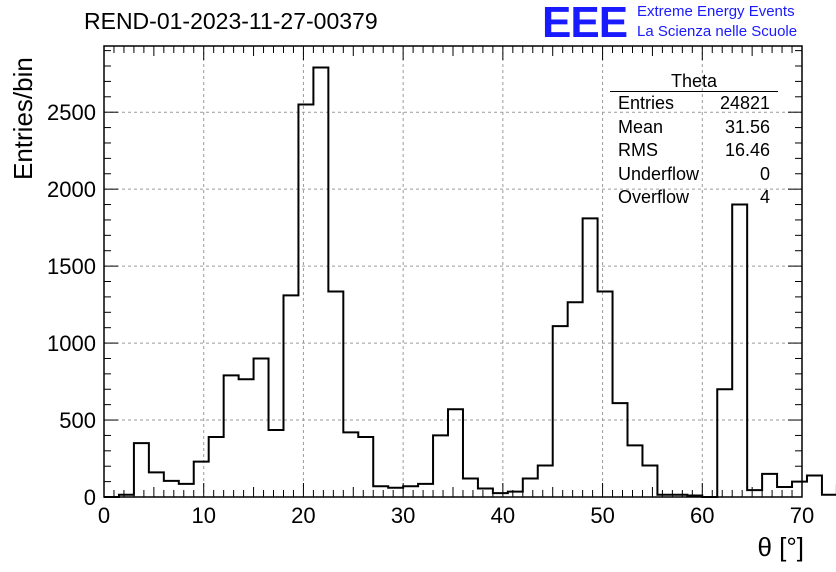 The height and width of the screenshot is (572, 836). Describe the element at coordinates (503, 515) in the screenshot. I see `x-tick-label: 40` at that location.